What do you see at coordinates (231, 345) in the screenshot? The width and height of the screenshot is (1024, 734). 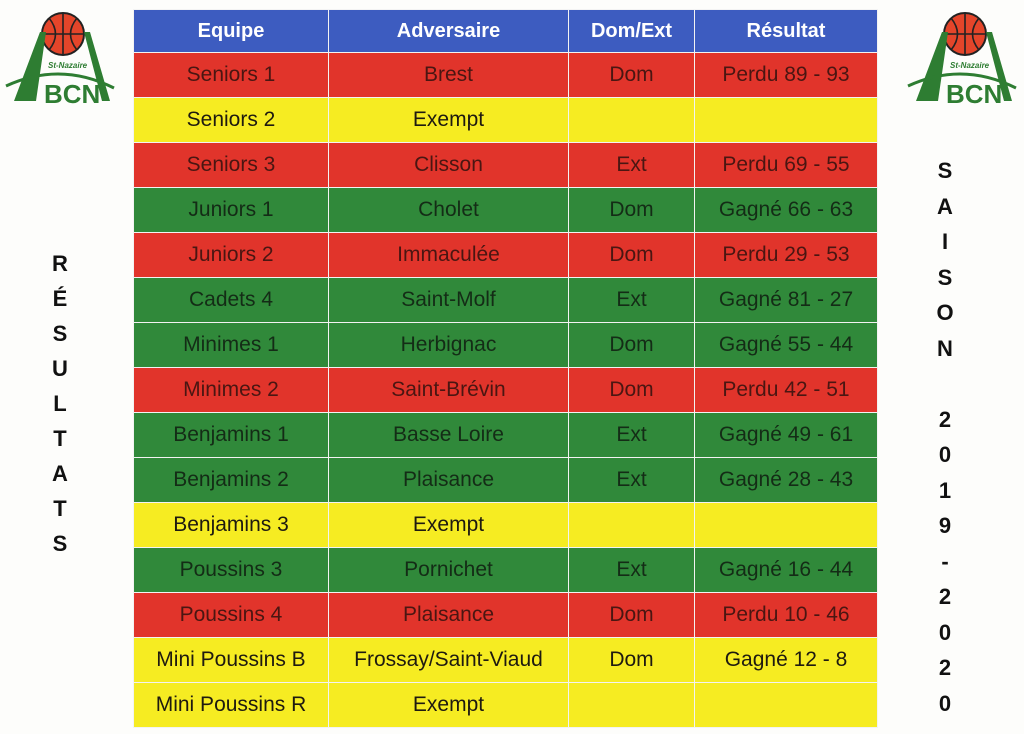 I see `team-cell: Minimes 1` at bounding box center [231, 345].